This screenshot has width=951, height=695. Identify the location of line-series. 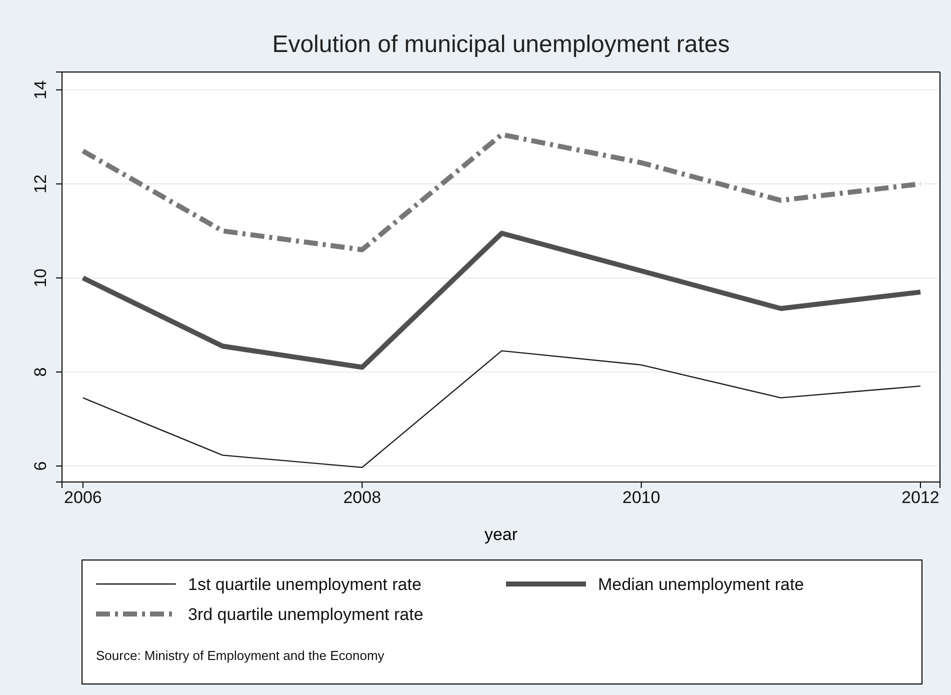
(502, 409).